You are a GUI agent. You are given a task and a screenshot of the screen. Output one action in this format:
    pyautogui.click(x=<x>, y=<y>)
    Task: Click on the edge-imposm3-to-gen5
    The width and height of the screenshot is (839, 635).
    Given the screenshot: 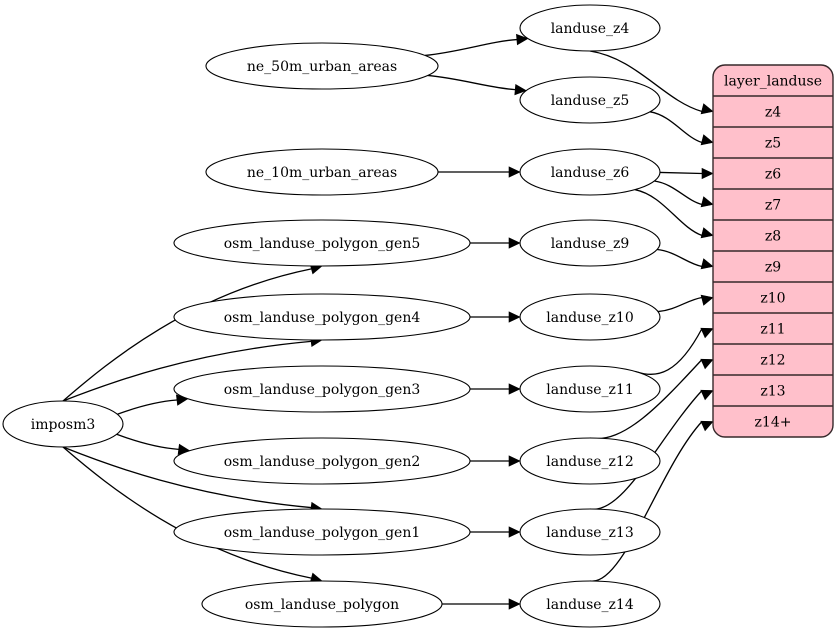 What is the action you would take?
    pyautogui.click(x=187, y=335)
    